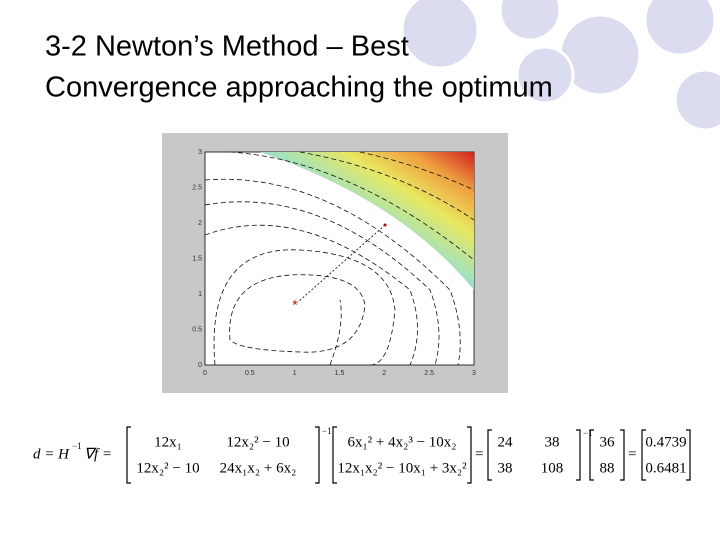 This screenshot has height=545, width=720. What do you see at coordinates (200, 152) in the screenshot?
I see `y-tick-label: 3` at bounding box center [200, 152].